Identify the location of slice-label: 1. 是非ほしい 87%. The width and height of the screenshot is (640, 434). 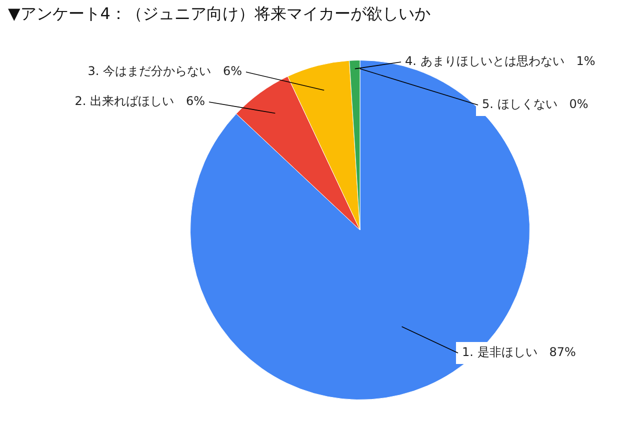
(519, 352).